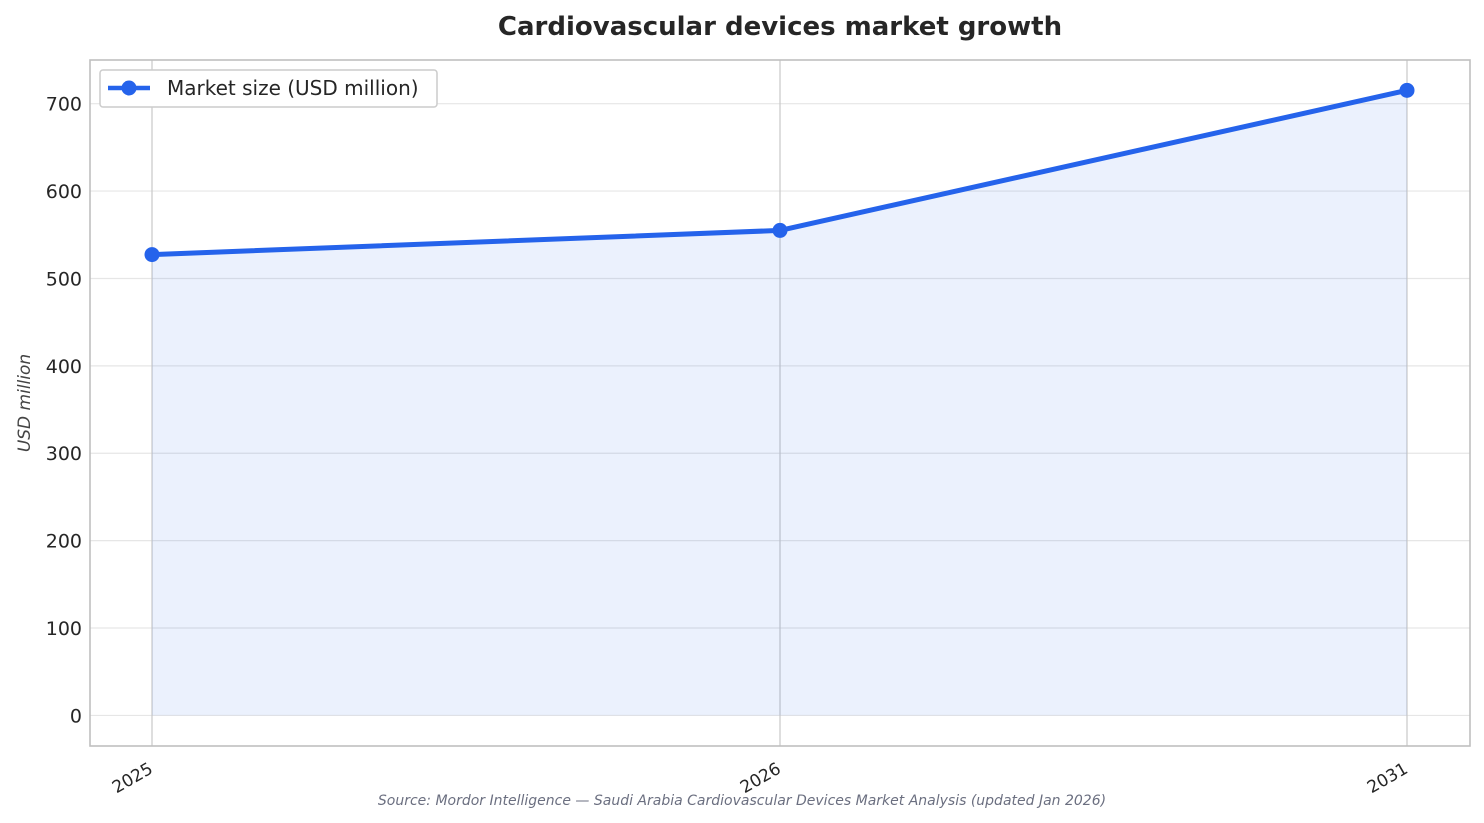 The height and width of the screenshot is (823, 1484). I want to click on legend: Market size (USD million), so click(268, 88).